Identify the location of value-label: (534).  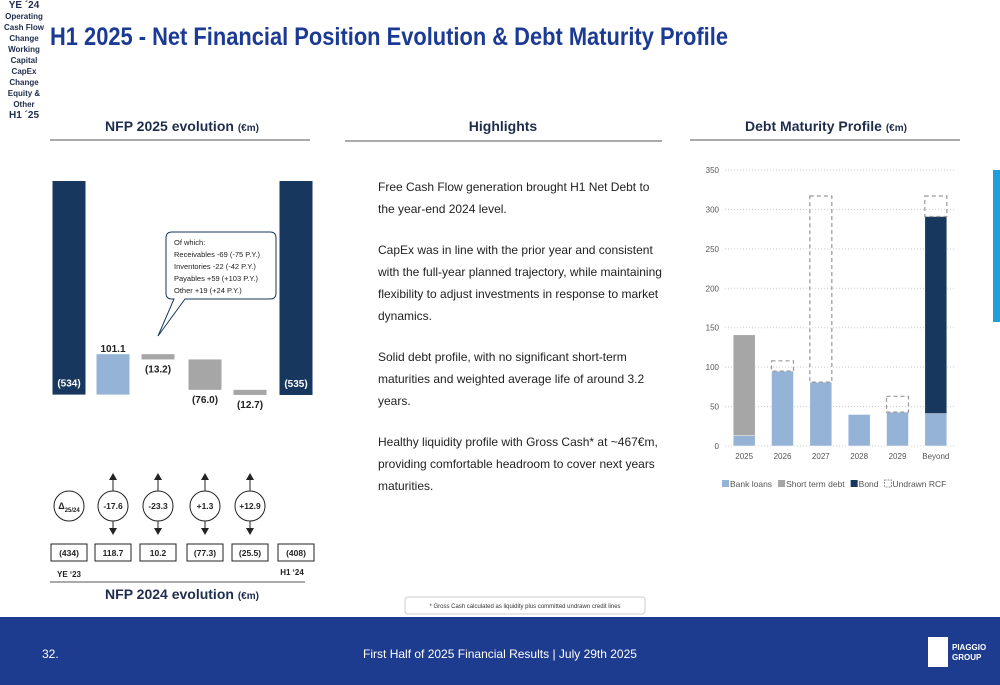
(68, 384).